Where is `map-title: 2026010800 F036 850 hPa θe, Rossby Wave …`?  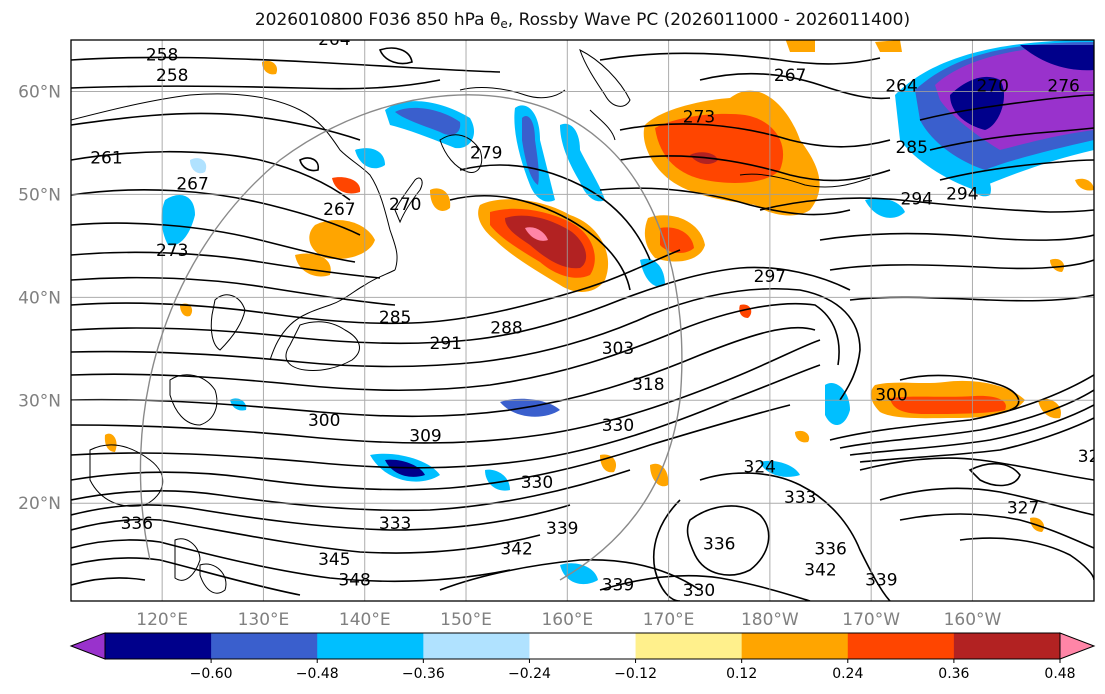
map-title: 2026010800 F036 850 hPa θe, Rossby Wave … is located at coordinates (582, 20).